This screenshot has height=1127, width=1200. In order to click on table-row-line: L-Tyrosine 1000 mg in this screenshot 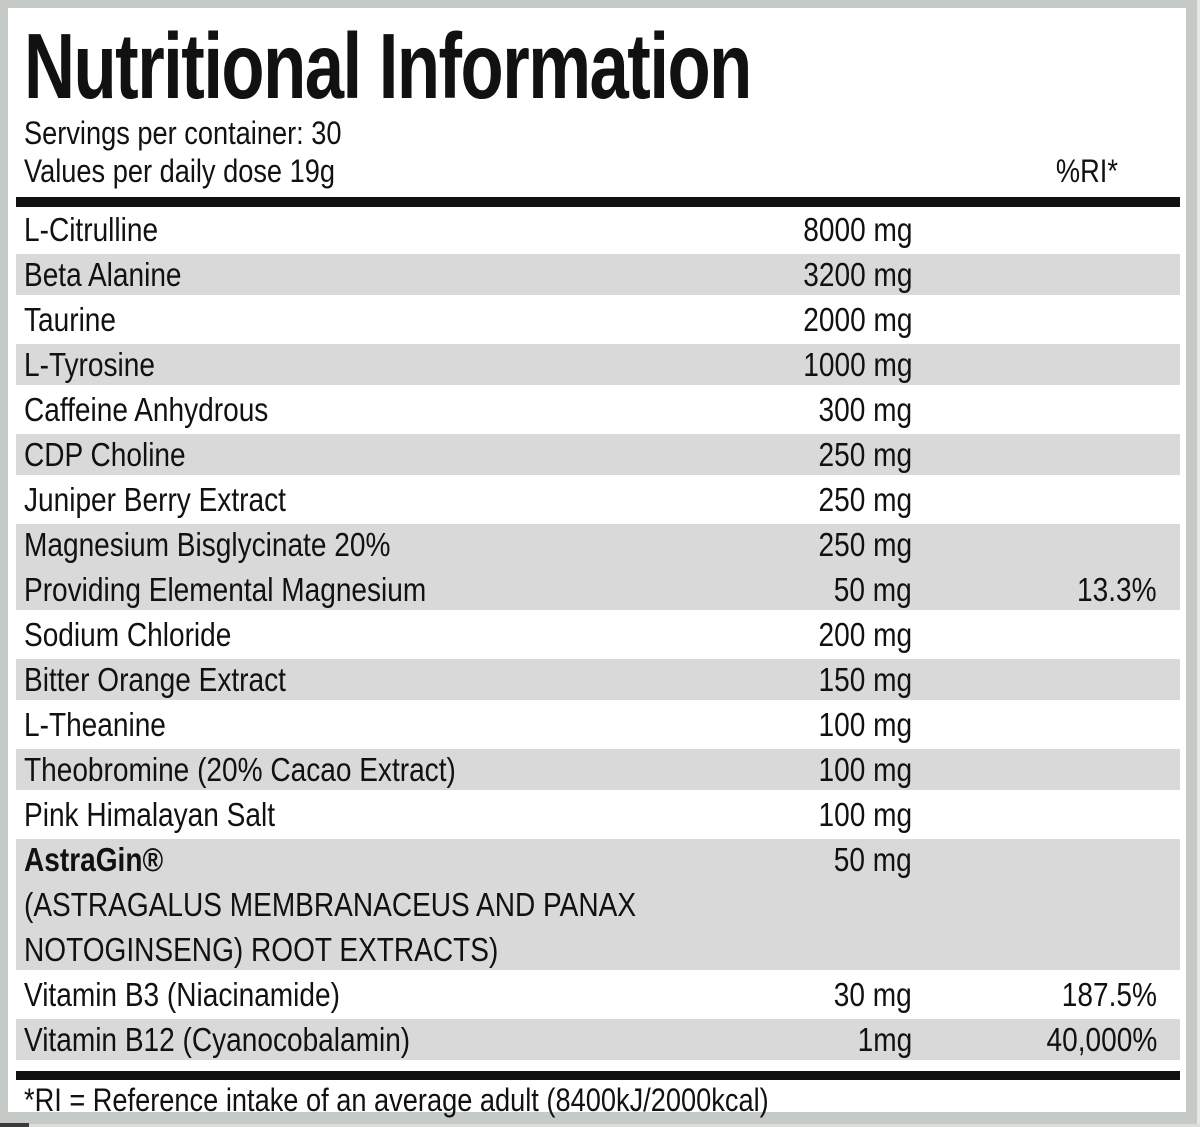, I will do `click(598, 364)`.